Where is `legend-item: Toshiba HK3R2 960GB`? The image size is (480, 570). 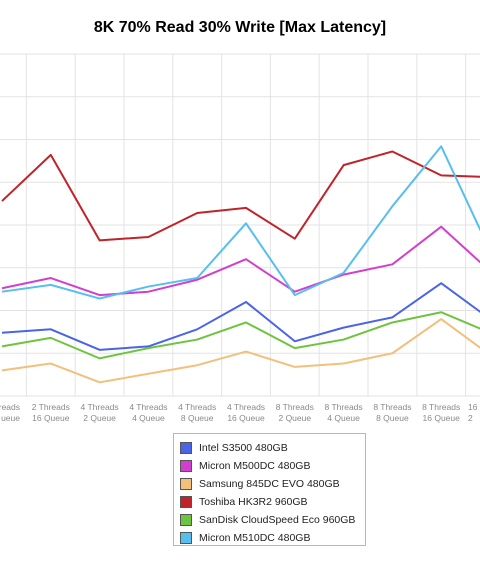
legend-item: Toshiba HK3R2 960GB is located at coordinates (244, 502).